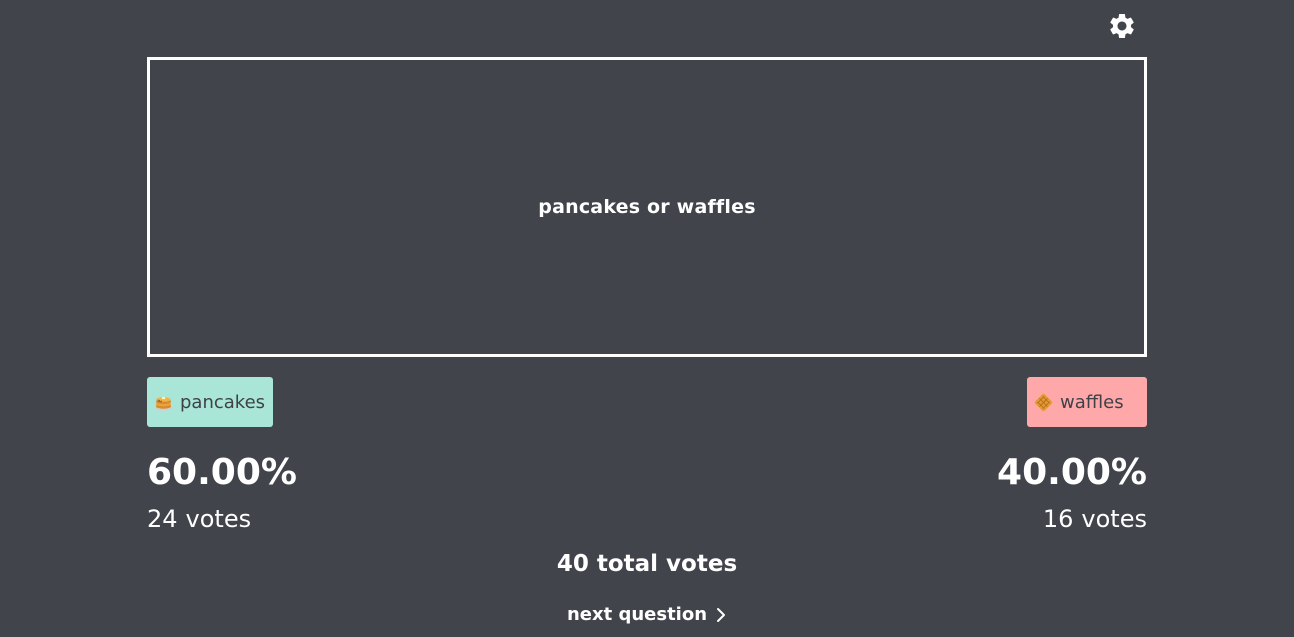 Image resolution: width=1294 pixels, height=637 pixels. I want to click on option-waffles-button: waffles, so click(1087, 402).